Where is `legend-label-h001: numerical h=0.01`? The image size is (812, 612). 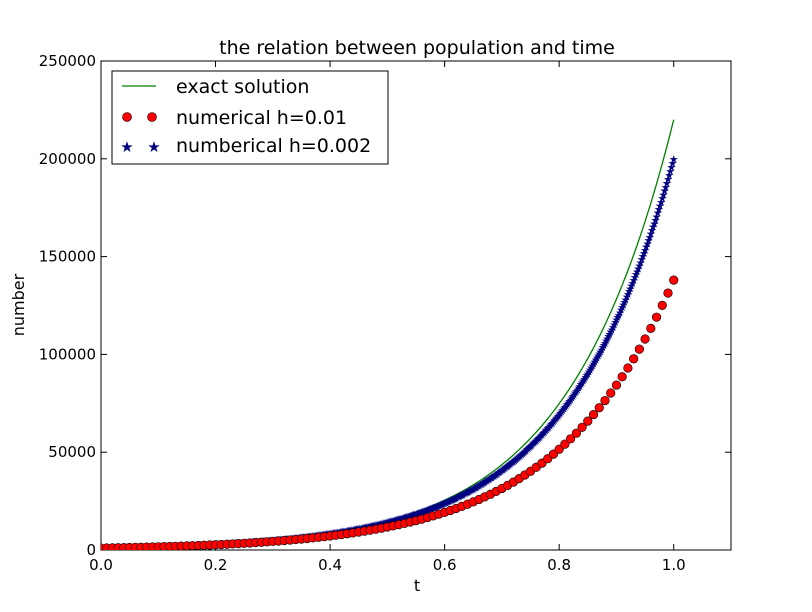 legend-label-h001: numerical h=0.01 is located at coordinates (261, 118).